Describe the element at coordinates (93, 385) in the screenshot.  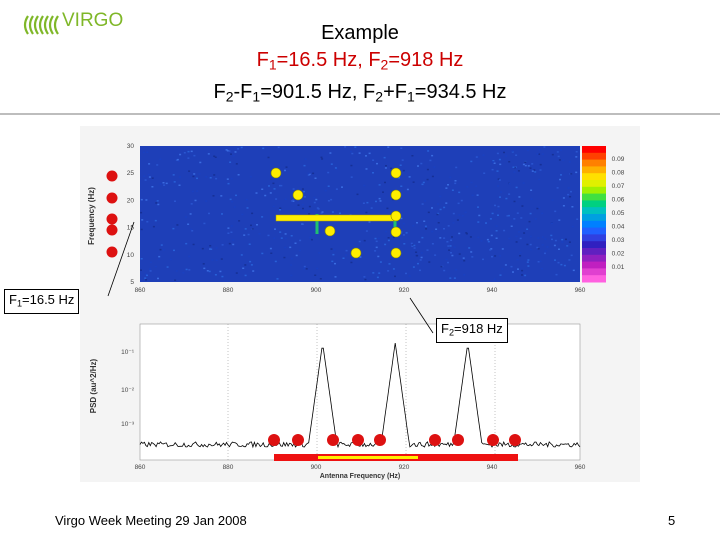
I see `psd-ylabel: PSD (au^2/Hz)` at that location.